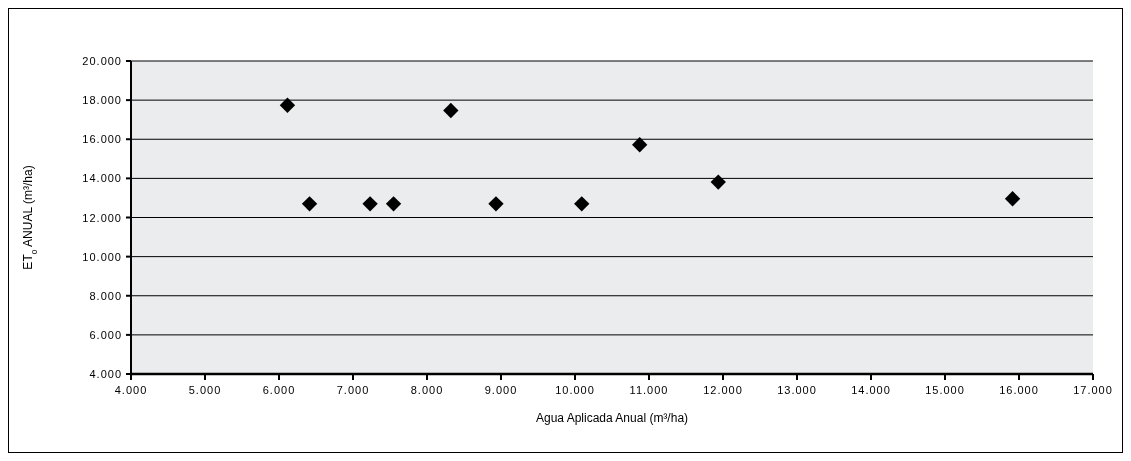 The width and height of the screenshot is (1131, 461). What do you see at coordinates (105, 374) in the screenshot?
I see `y-tick-label: 4.000` at bounding box center [105, 374].